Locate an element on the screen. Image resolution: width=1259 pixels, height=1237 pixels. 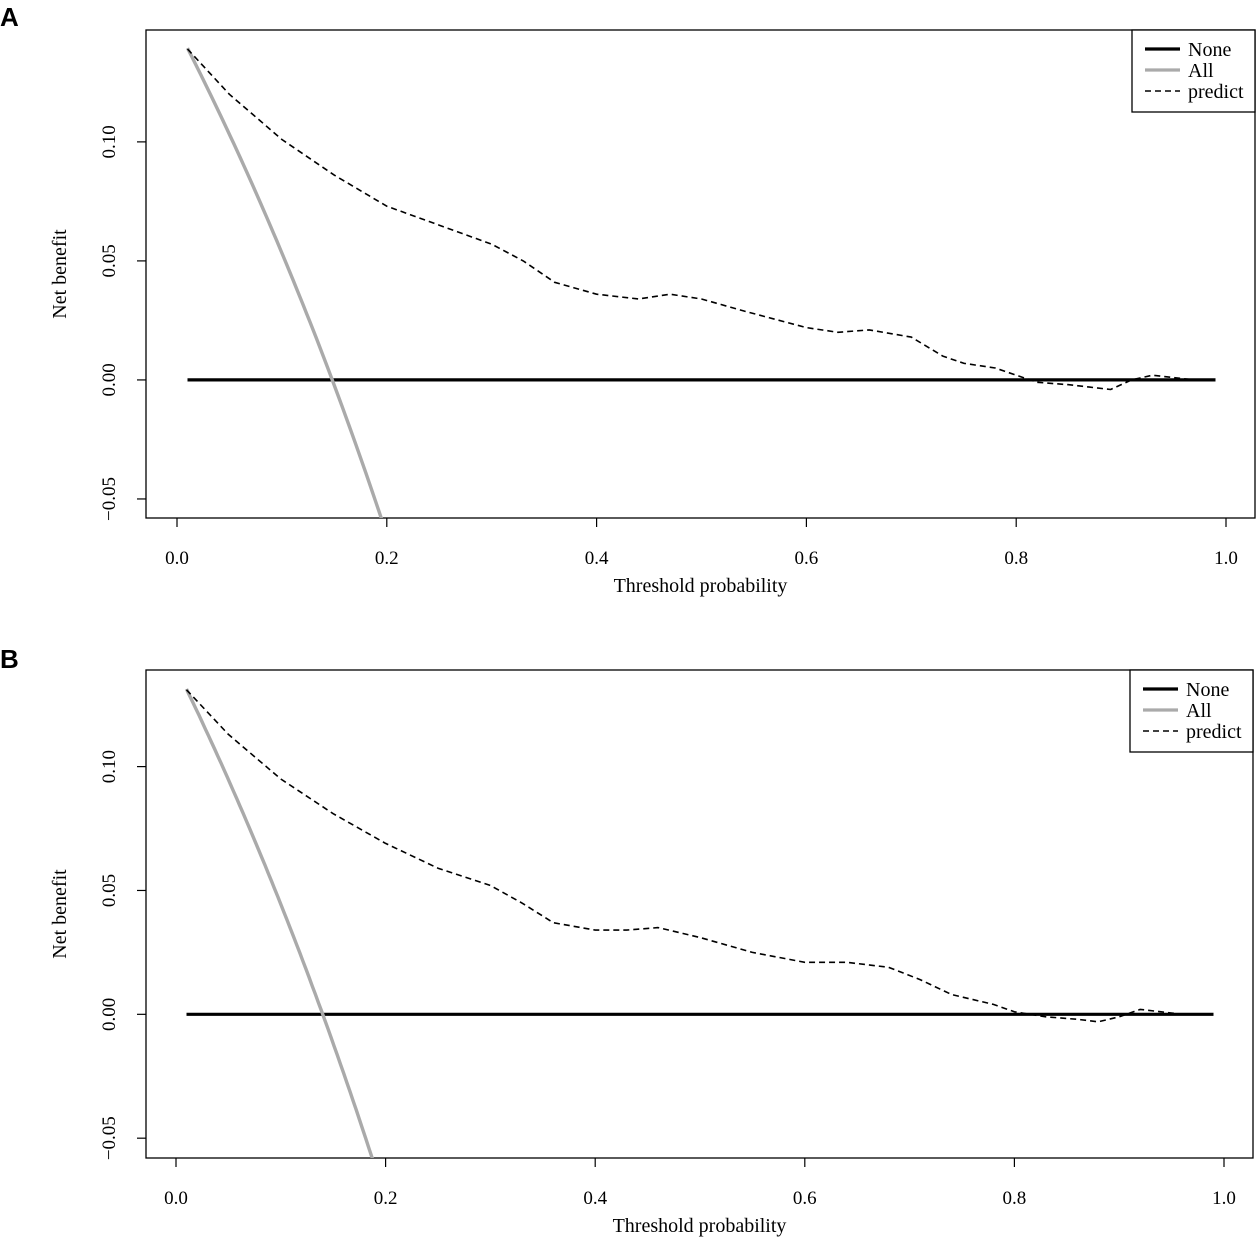
panel-a-x-tick-label: 0.8 is located at coordinates (1016, 558).